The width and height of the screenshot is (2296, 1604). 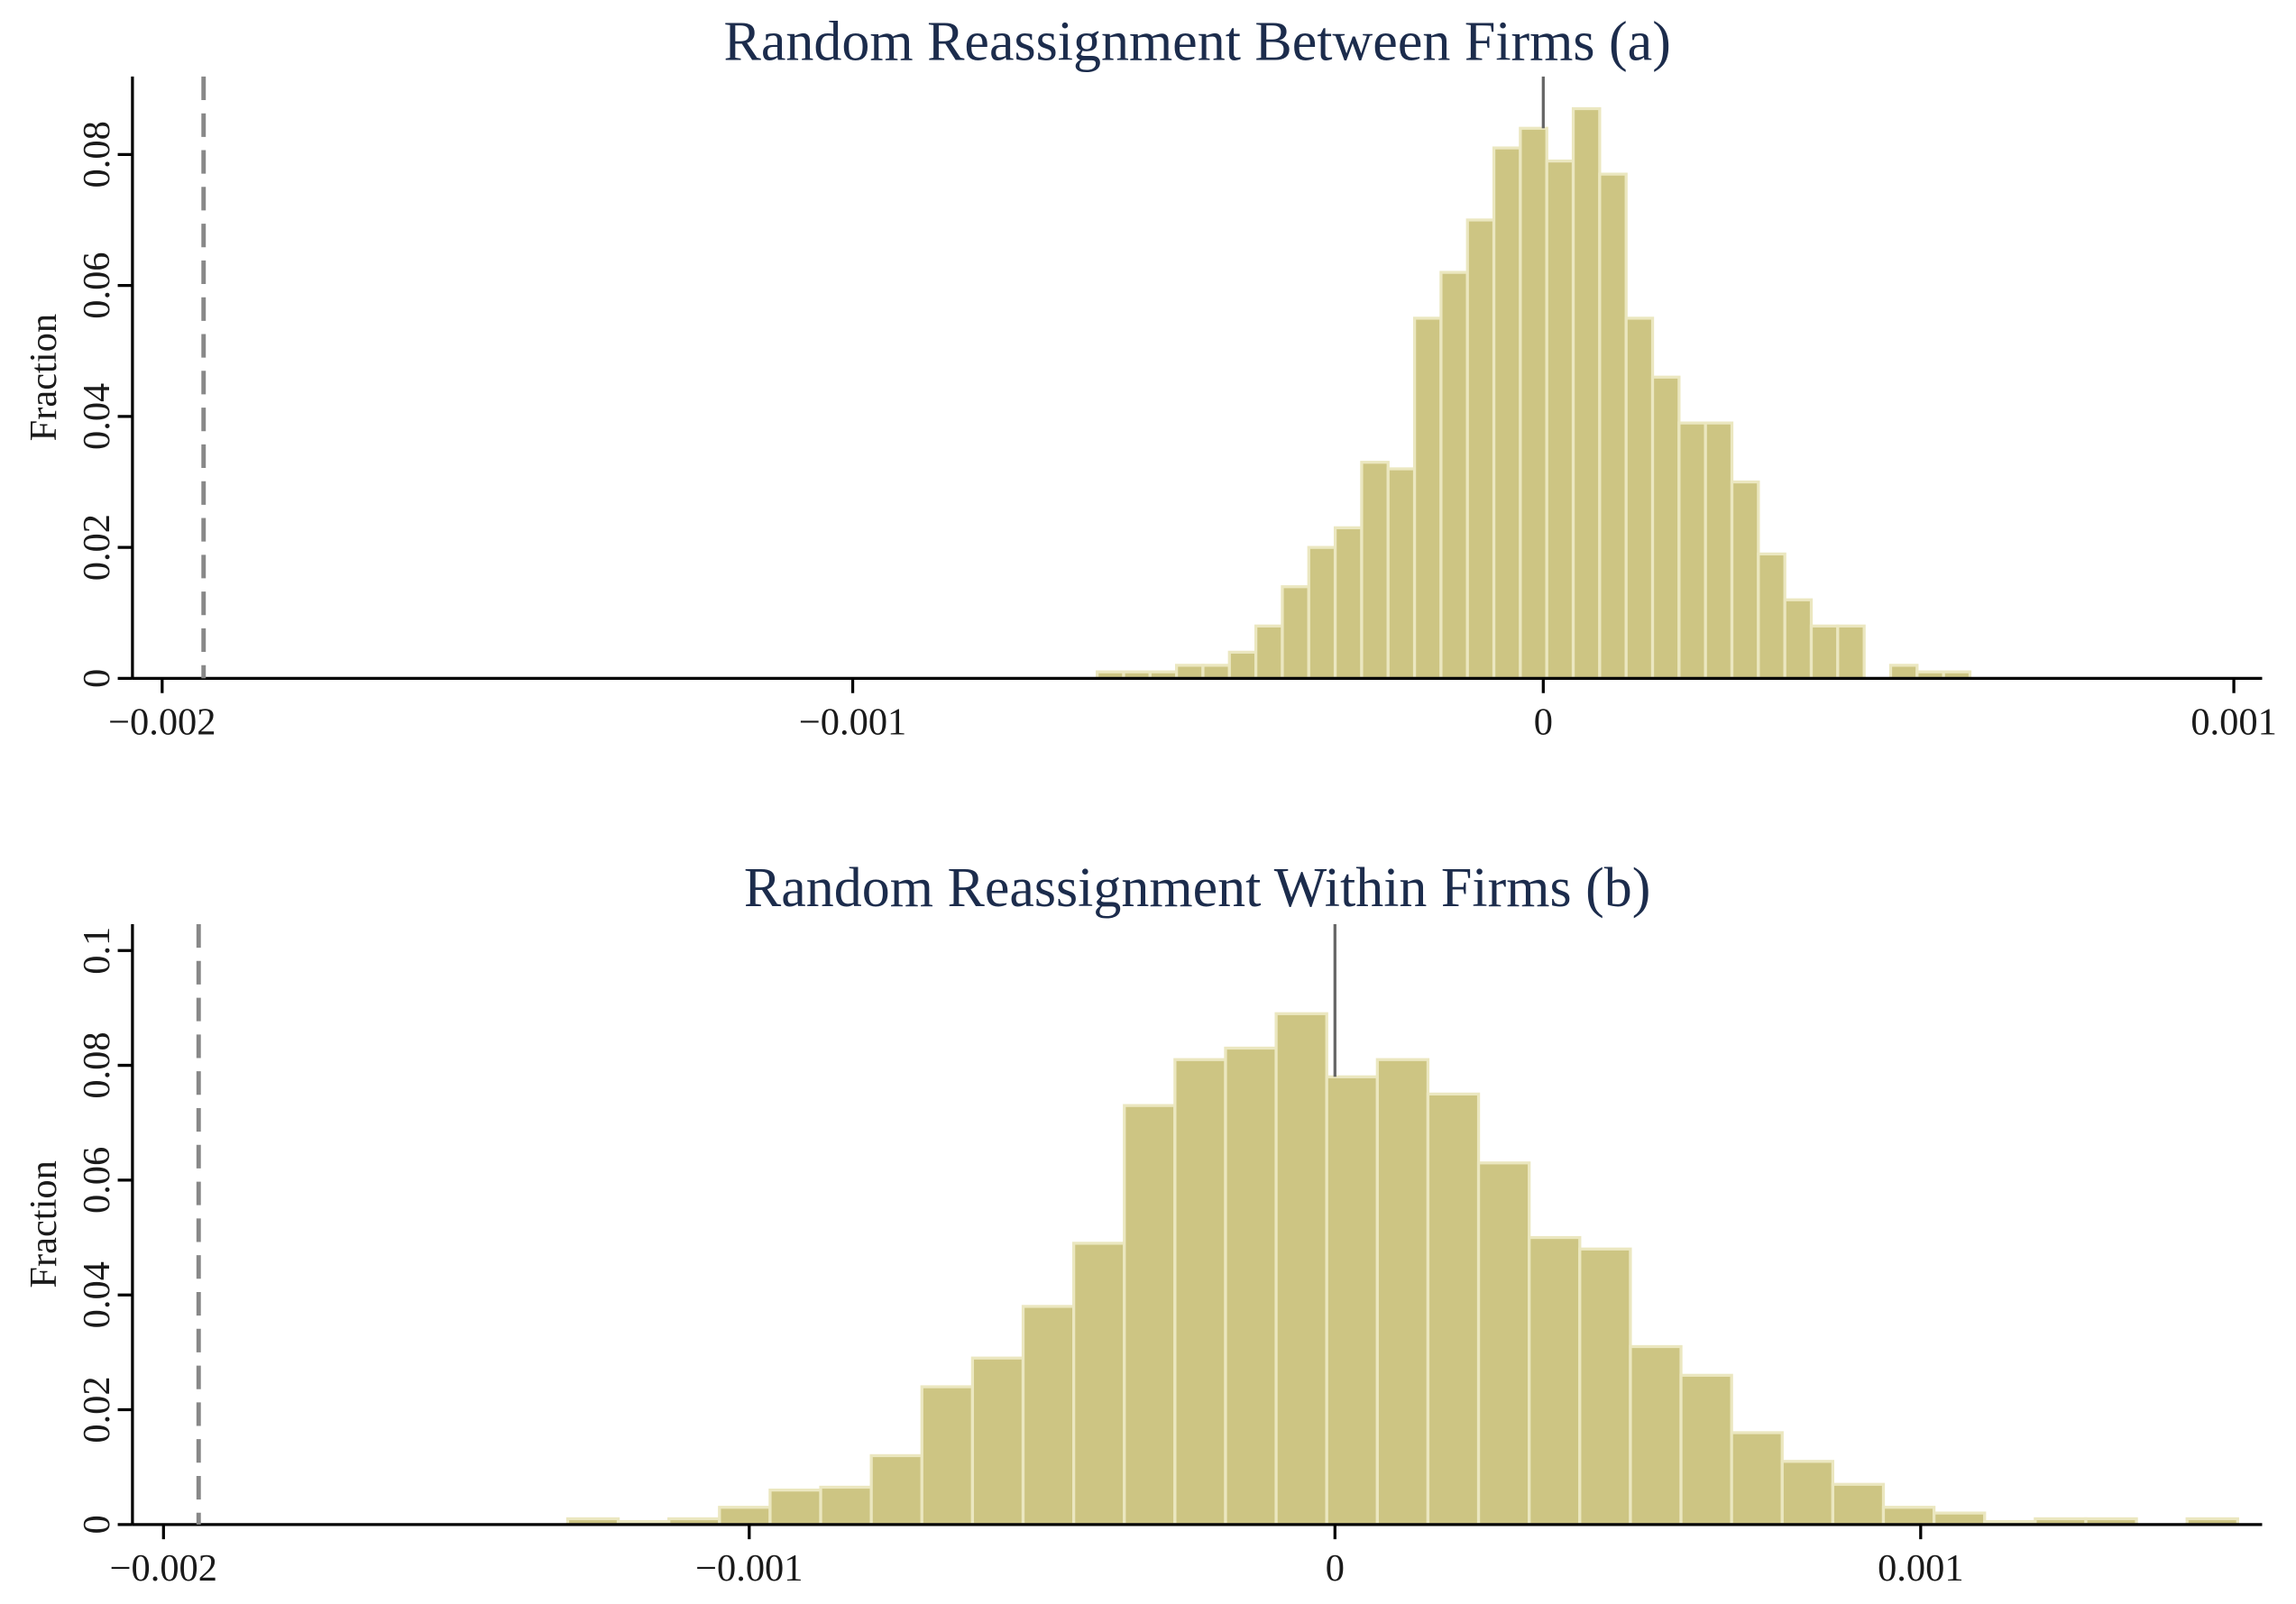 I want to click on chart-title: Random Reassignment Within Firms (b), so click(x=1197, y=888).